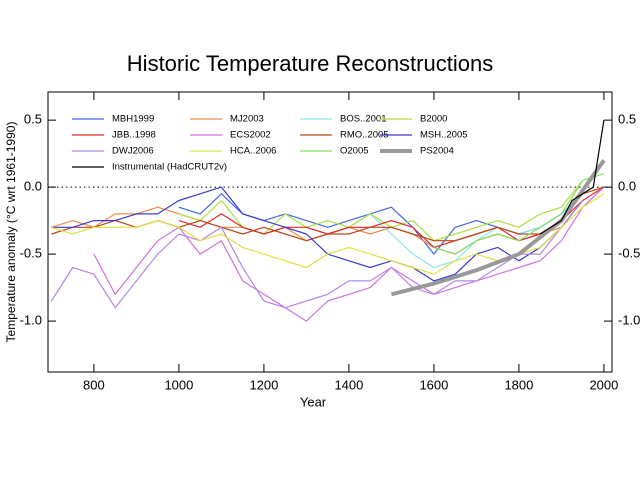 The height and width of the screenshot is (480, 640). Describe the element at coordinates (354, 151) in the screenshot. I see `legend-label: O2005` at that location.